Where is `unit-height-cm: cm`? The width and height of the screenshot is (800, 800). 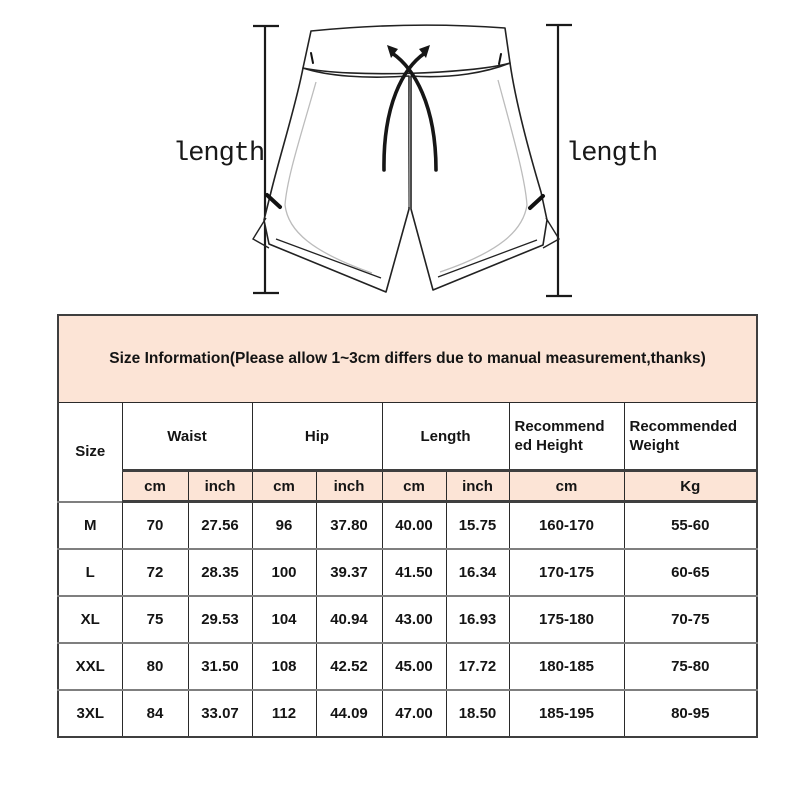
unit-height-cm: cm is located at coordinates (566, 486).